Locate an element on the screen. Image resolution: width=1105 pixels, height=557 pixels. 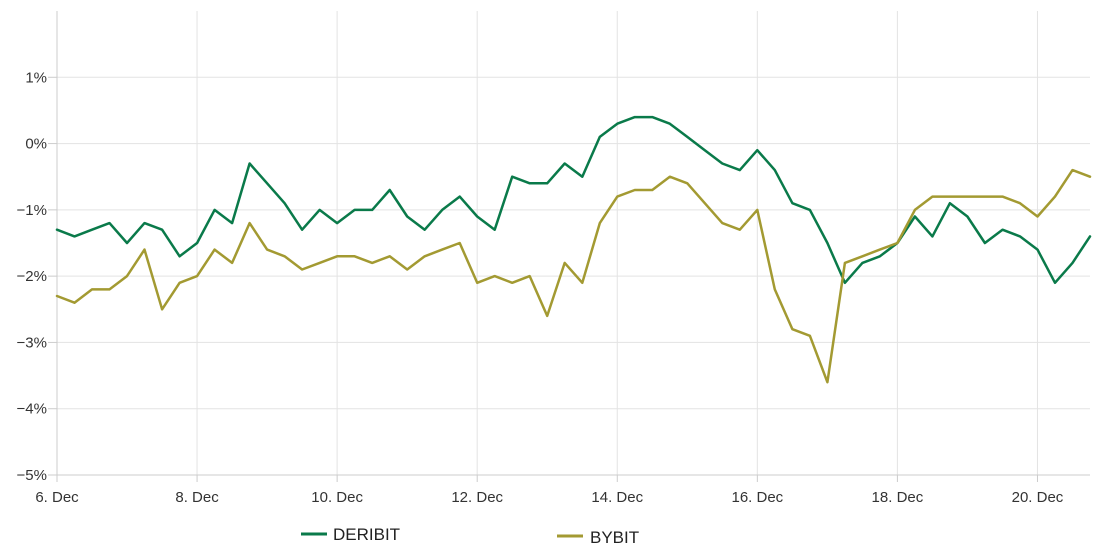
legend-item-deribit: DERIBIT is located at coordinates (350, 534).